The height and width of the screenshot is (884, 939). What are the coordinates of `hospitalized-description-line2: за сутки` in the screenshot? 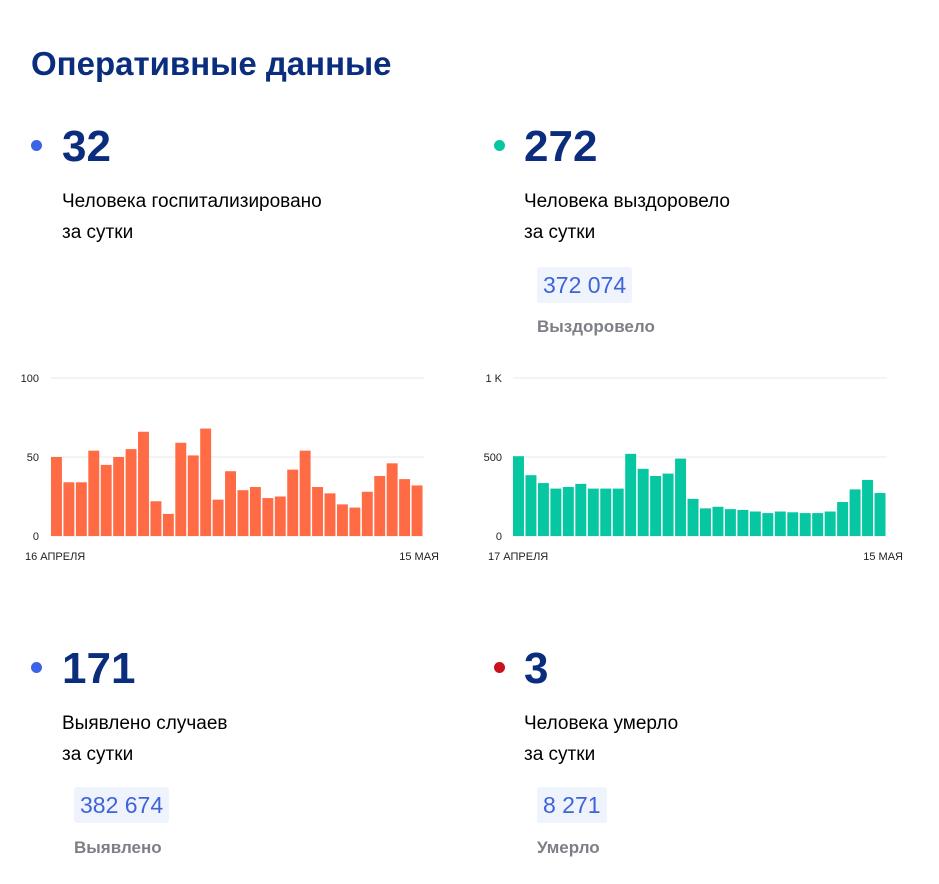 It's located at (98, 232).